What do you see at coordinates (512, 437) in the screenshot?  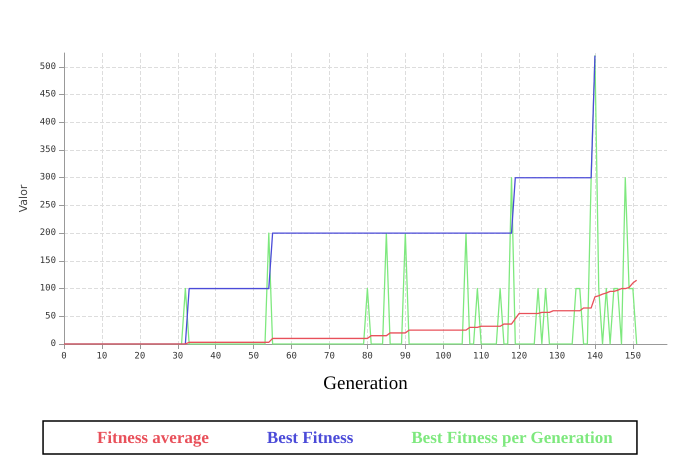 I see `text: Best Fitness per Generation` at bounding box center [512, 437].